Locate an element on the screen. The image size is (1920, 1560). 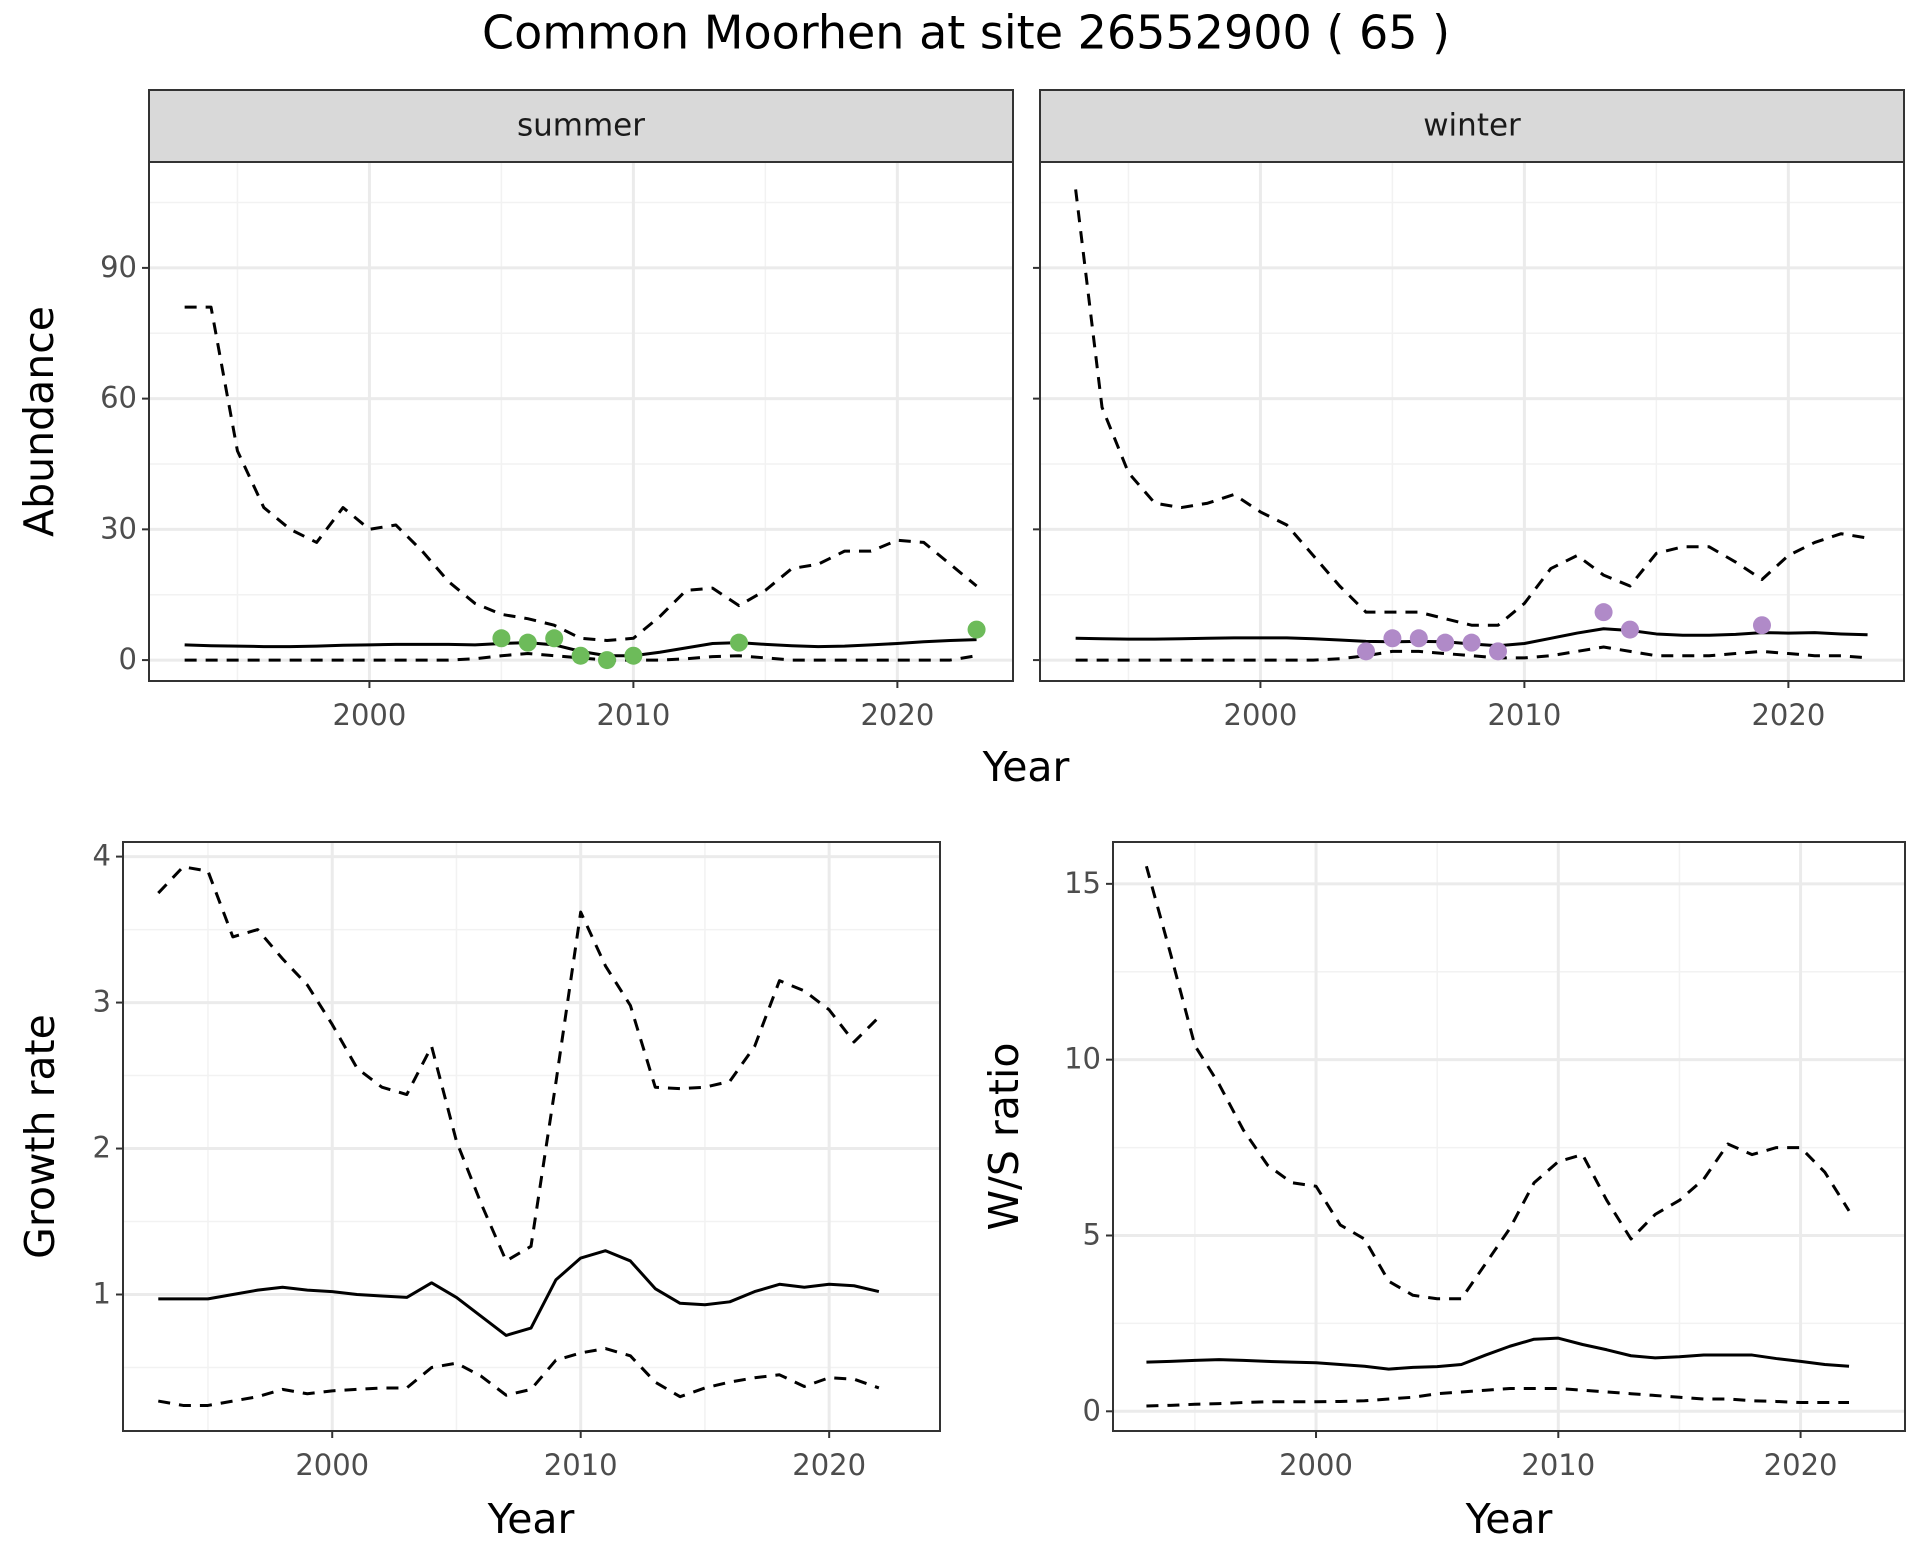
y-axis-label: W/S ratio is located at coordinates (1004, 1137).